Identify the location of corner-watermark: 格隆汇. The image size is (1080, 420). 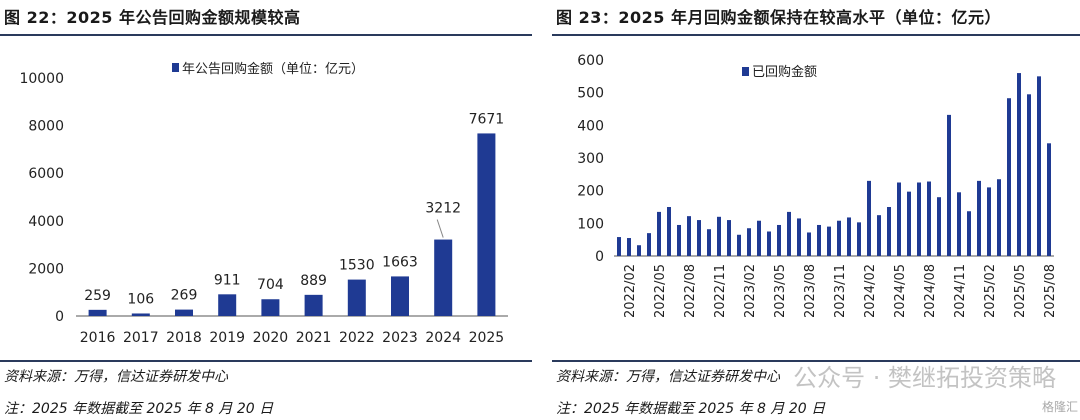
(1059, 407).